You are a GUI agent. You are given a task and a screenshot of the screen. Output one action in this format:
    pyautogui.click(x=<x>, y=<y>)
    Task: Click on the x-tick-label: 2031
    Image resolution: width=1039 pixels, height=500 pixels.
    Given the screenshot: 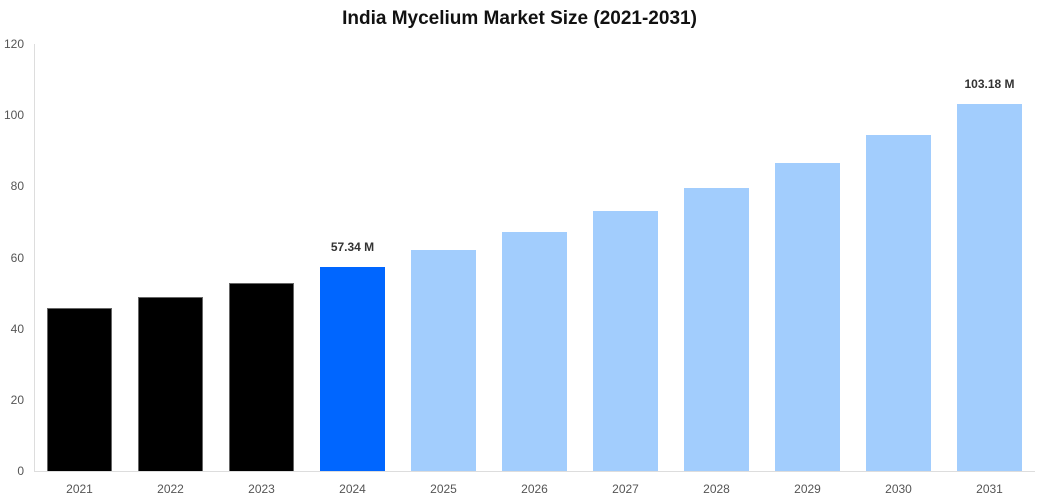 What is the action you would take?
    pyautogui.click(x=989, y=489)
    